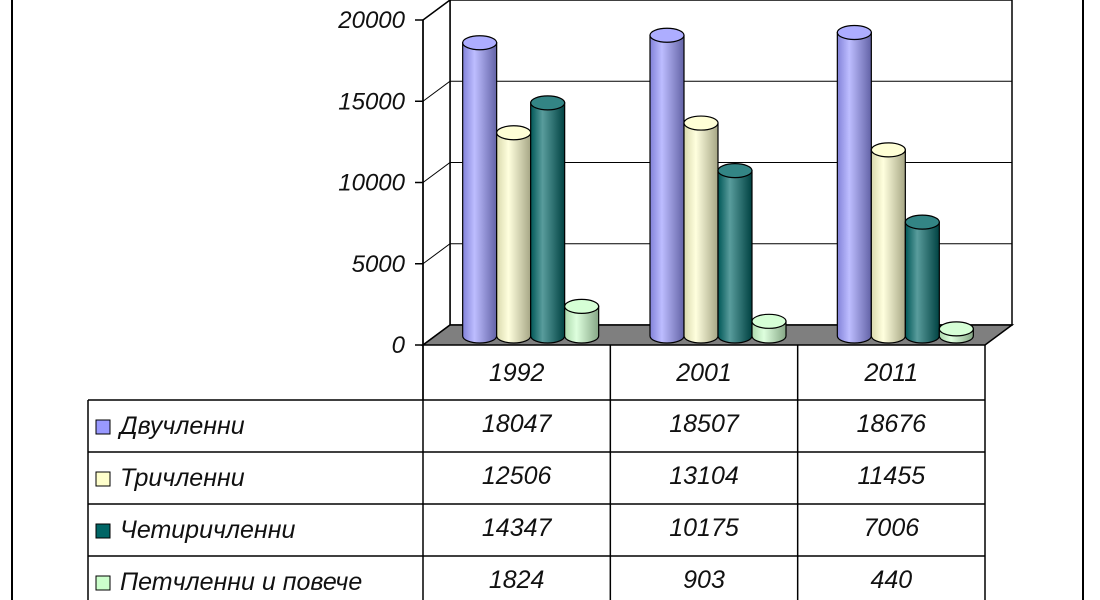  I want to click on y-axis: 0 5000 10000 15000 20000, so click(380, 183).